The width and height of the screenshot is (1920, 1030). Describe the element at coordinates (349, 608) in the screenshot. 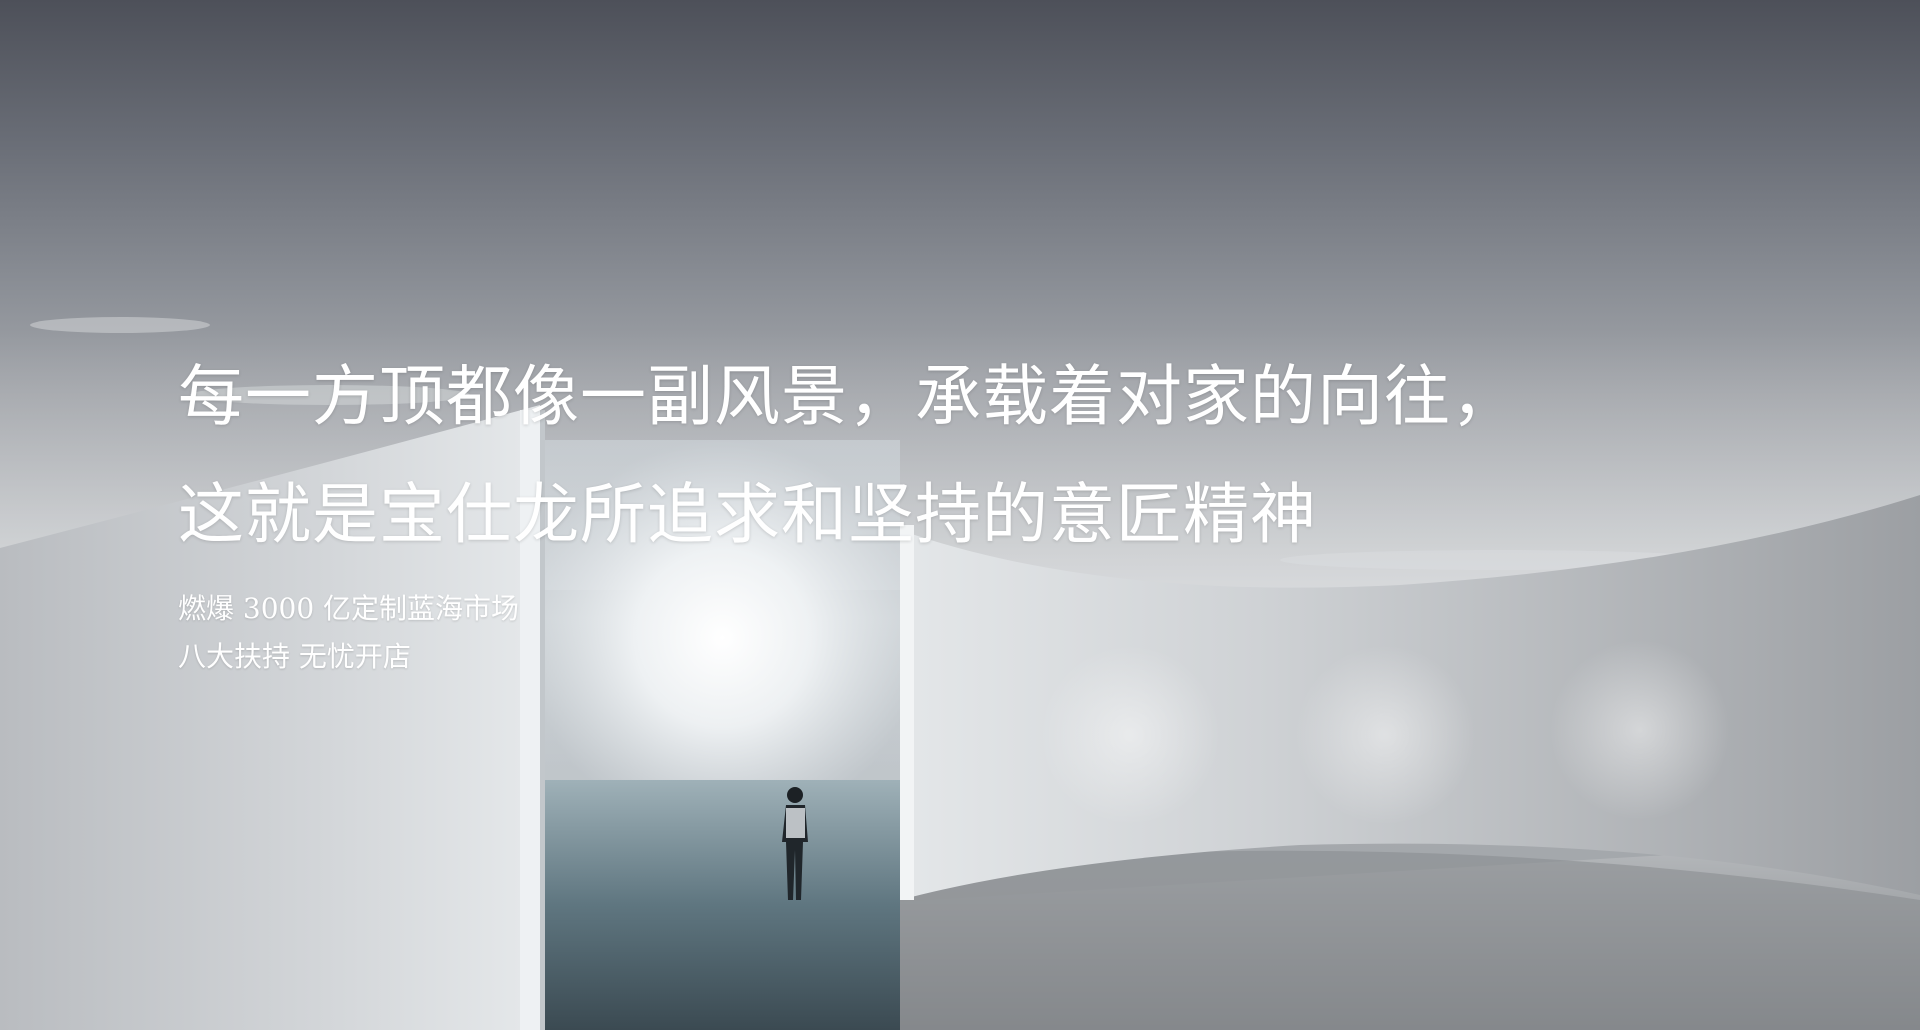

I see `hero-subline-line-1: 燃爆 3000 亿定制蓝海市场` at that location.